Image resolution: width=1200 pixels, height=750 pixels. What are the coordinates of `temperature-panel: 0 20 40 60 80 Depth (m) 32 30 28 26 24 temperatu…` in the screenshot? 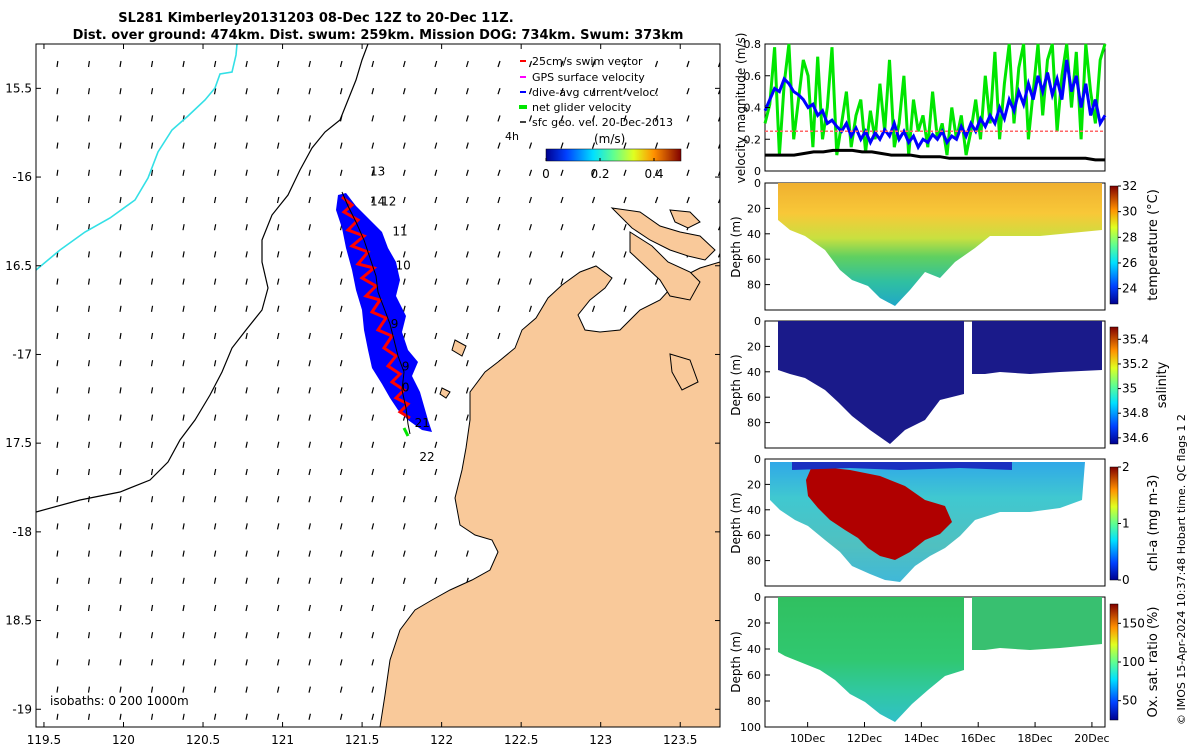 It's located at (945, 244).